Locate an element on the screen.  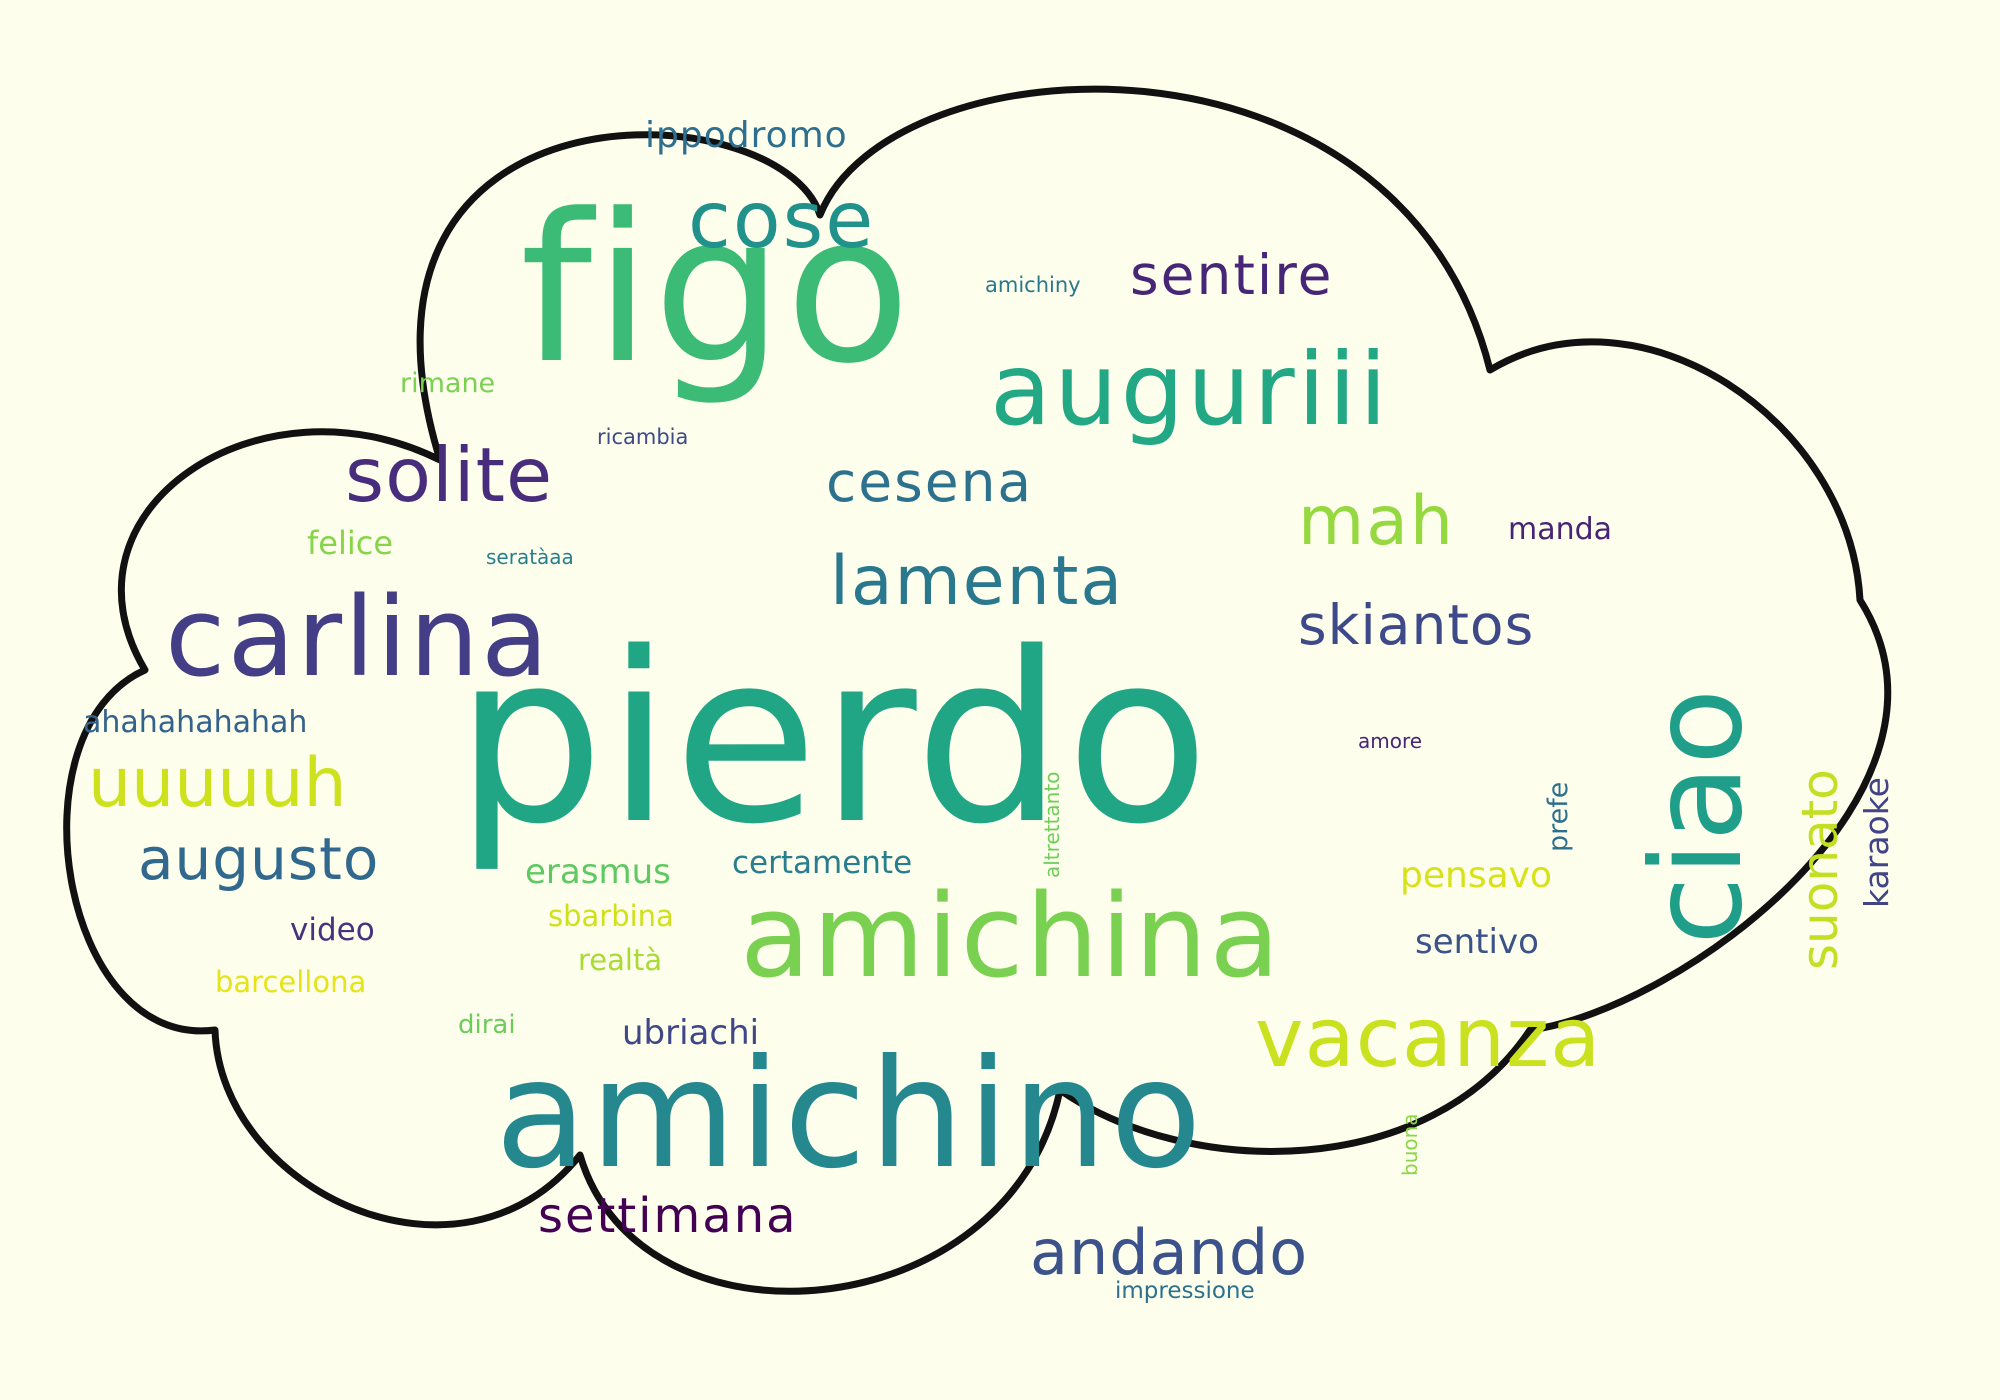
word-ciao: ciao is located at coordinates (1697, 816).